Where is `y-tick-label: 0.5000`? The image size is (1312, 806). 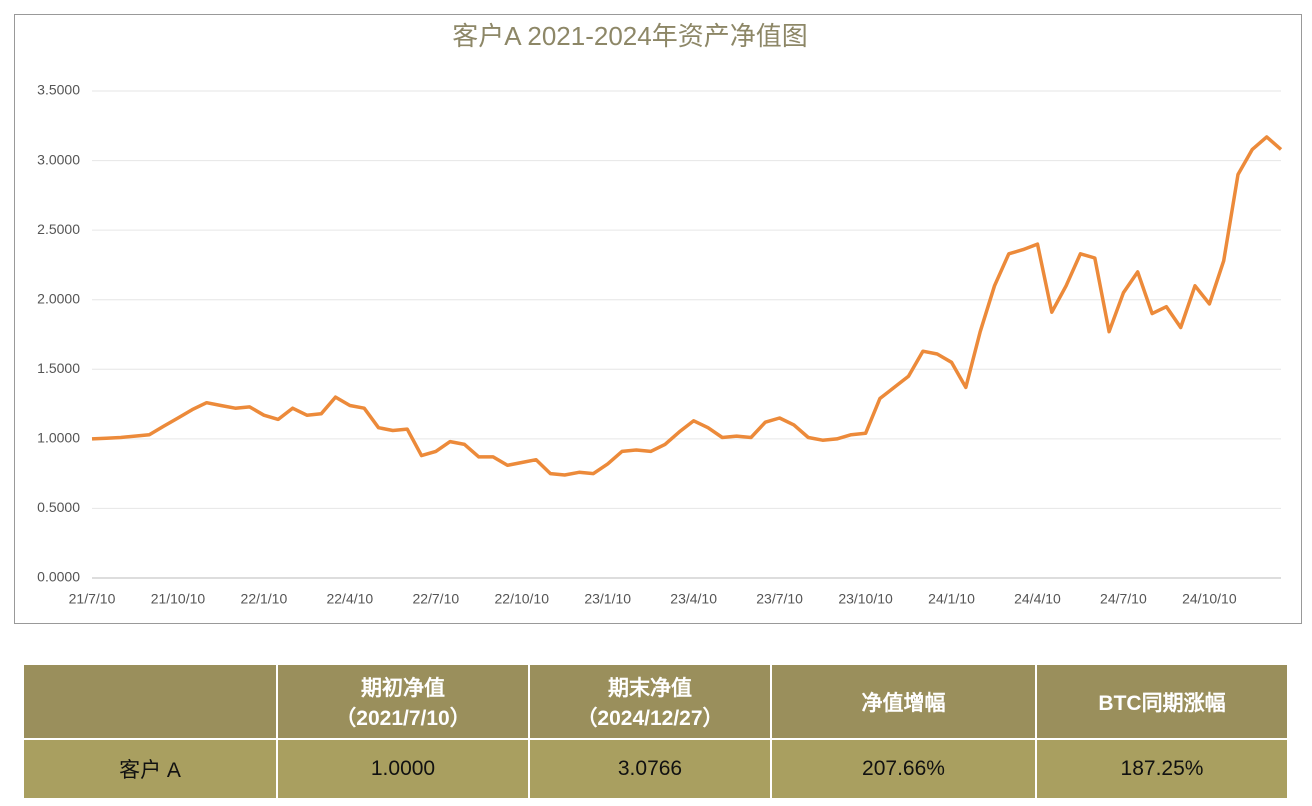
y-tick-label: 0.5000 is located at coordinates (58, 507).